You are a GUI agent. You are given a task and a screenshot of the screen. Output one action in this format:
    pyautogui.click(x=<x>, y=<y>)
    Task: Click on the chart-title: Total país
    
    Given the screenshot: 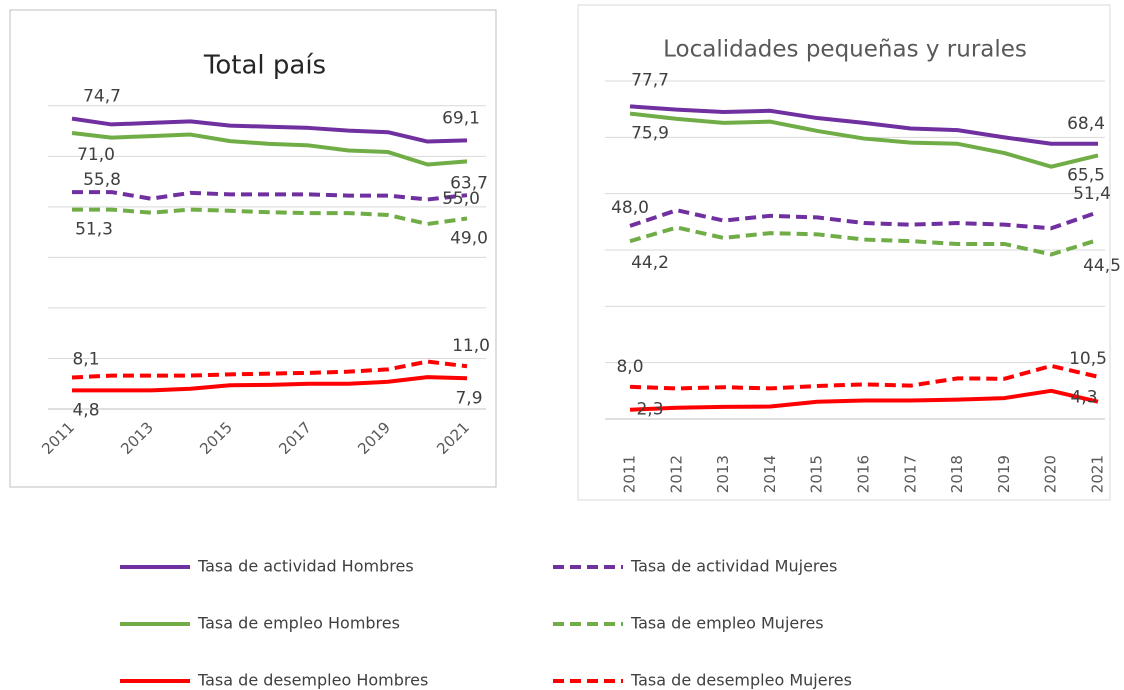 What is the action you would take?
    pyautogui.click(x=264, y=66)
    